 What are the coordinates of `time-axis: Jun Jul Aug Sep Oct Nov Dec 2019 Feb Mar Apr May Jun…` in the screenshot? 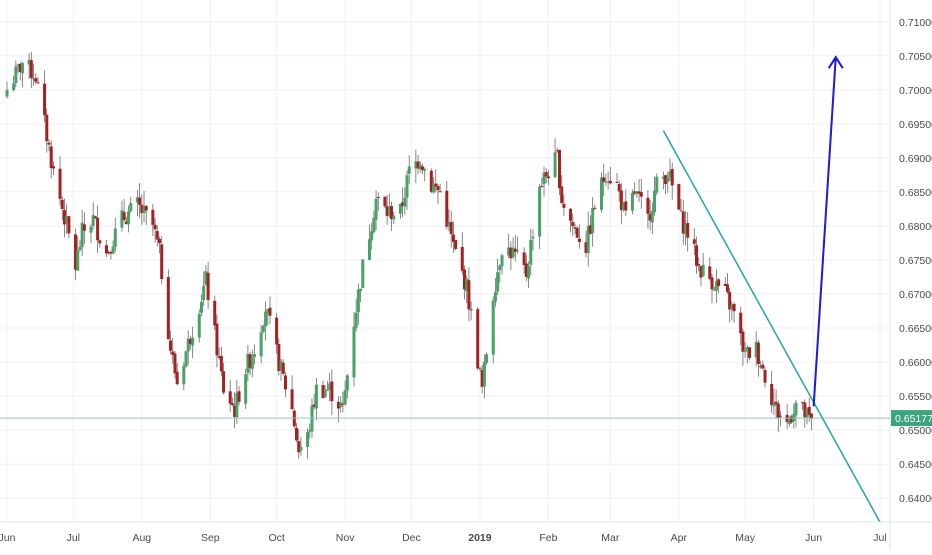 It's located at (443, 538).